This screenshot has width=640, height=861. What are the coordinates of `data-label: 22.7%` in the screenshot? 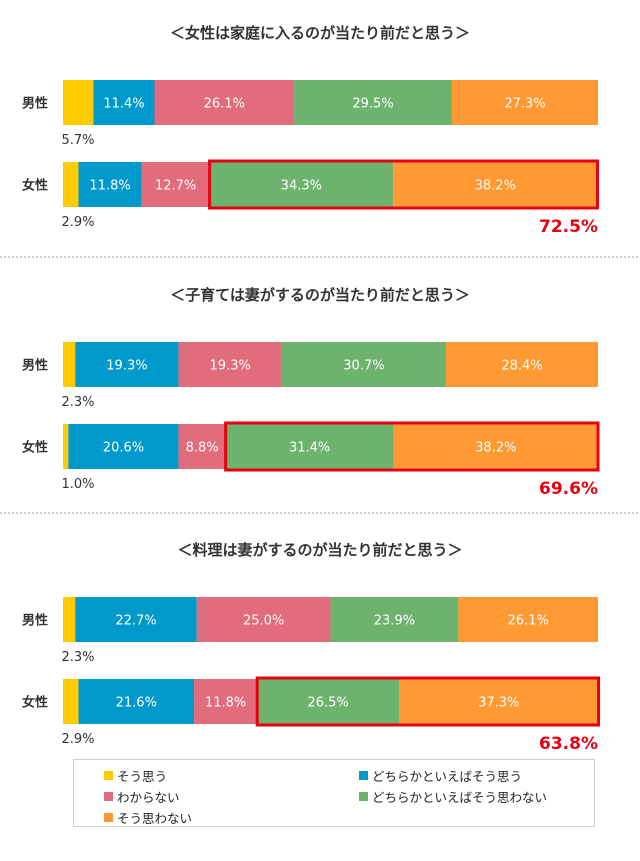 It's located at (135, 621).